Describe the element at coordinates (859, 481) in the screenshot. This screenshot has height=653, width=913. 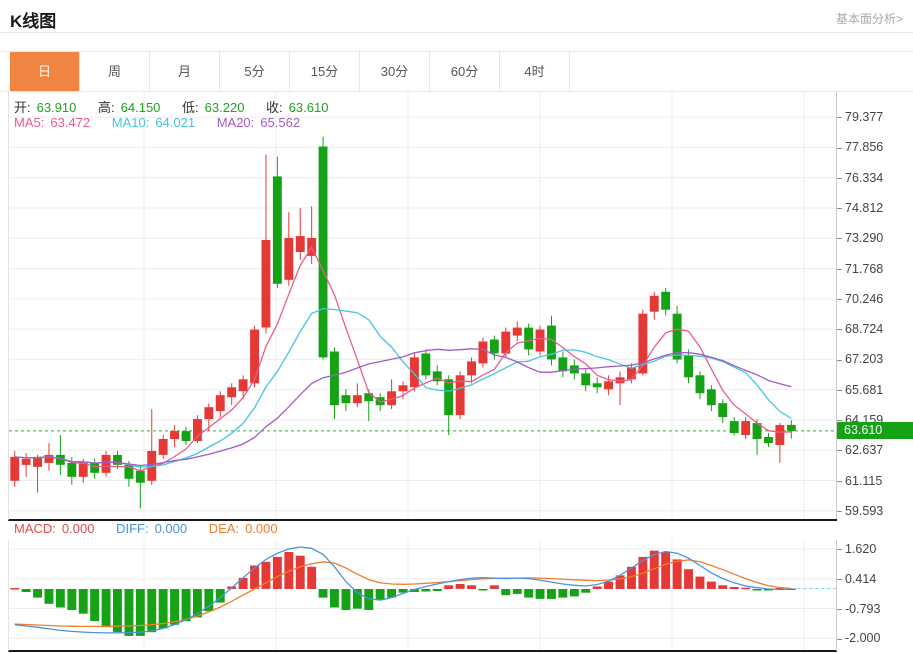
I see `y-axis-label: 61.115` at that location.